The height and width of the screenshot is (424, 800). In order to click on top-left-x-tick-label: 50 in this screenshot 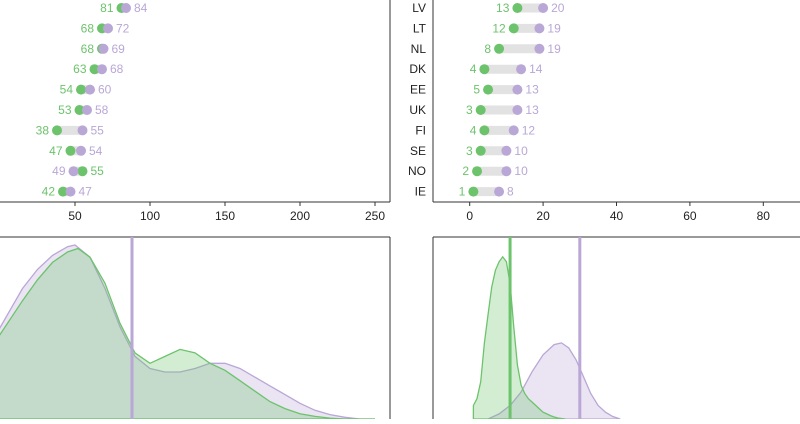, I will do `click(75, 216)`.